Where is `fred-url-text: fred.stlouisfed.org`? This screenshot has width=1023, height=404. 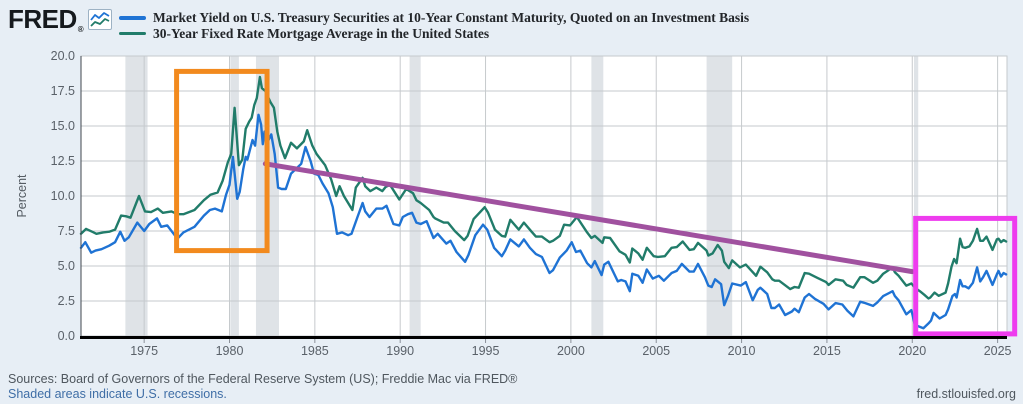
fred-url-text: fred.stlouisfed.org is located at coordinates (966, 394).